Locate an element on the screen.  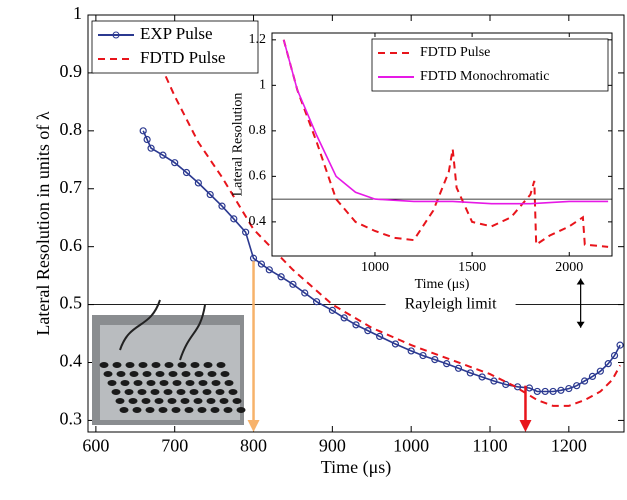
y-tick-label: 0.3 is located at coordinates (71, 419).